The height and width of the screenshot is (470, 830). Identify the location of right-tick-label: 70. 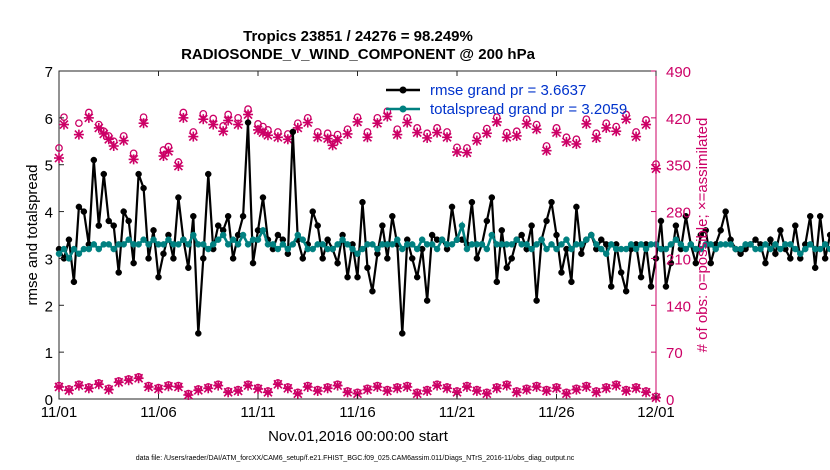
(674, 353).